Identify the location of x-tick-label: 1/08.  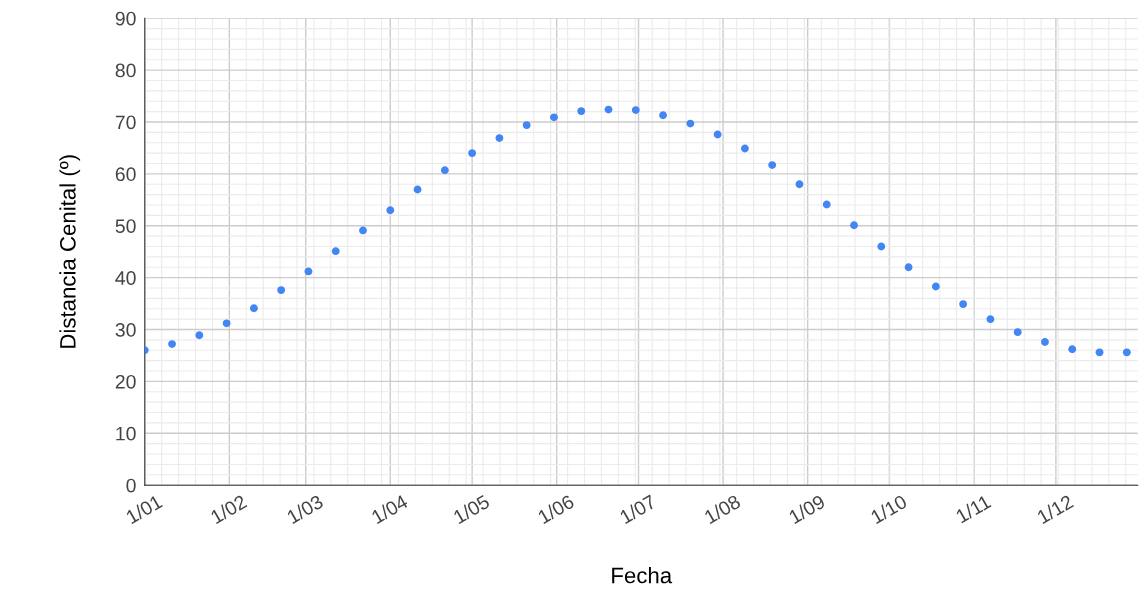
(722, 509).